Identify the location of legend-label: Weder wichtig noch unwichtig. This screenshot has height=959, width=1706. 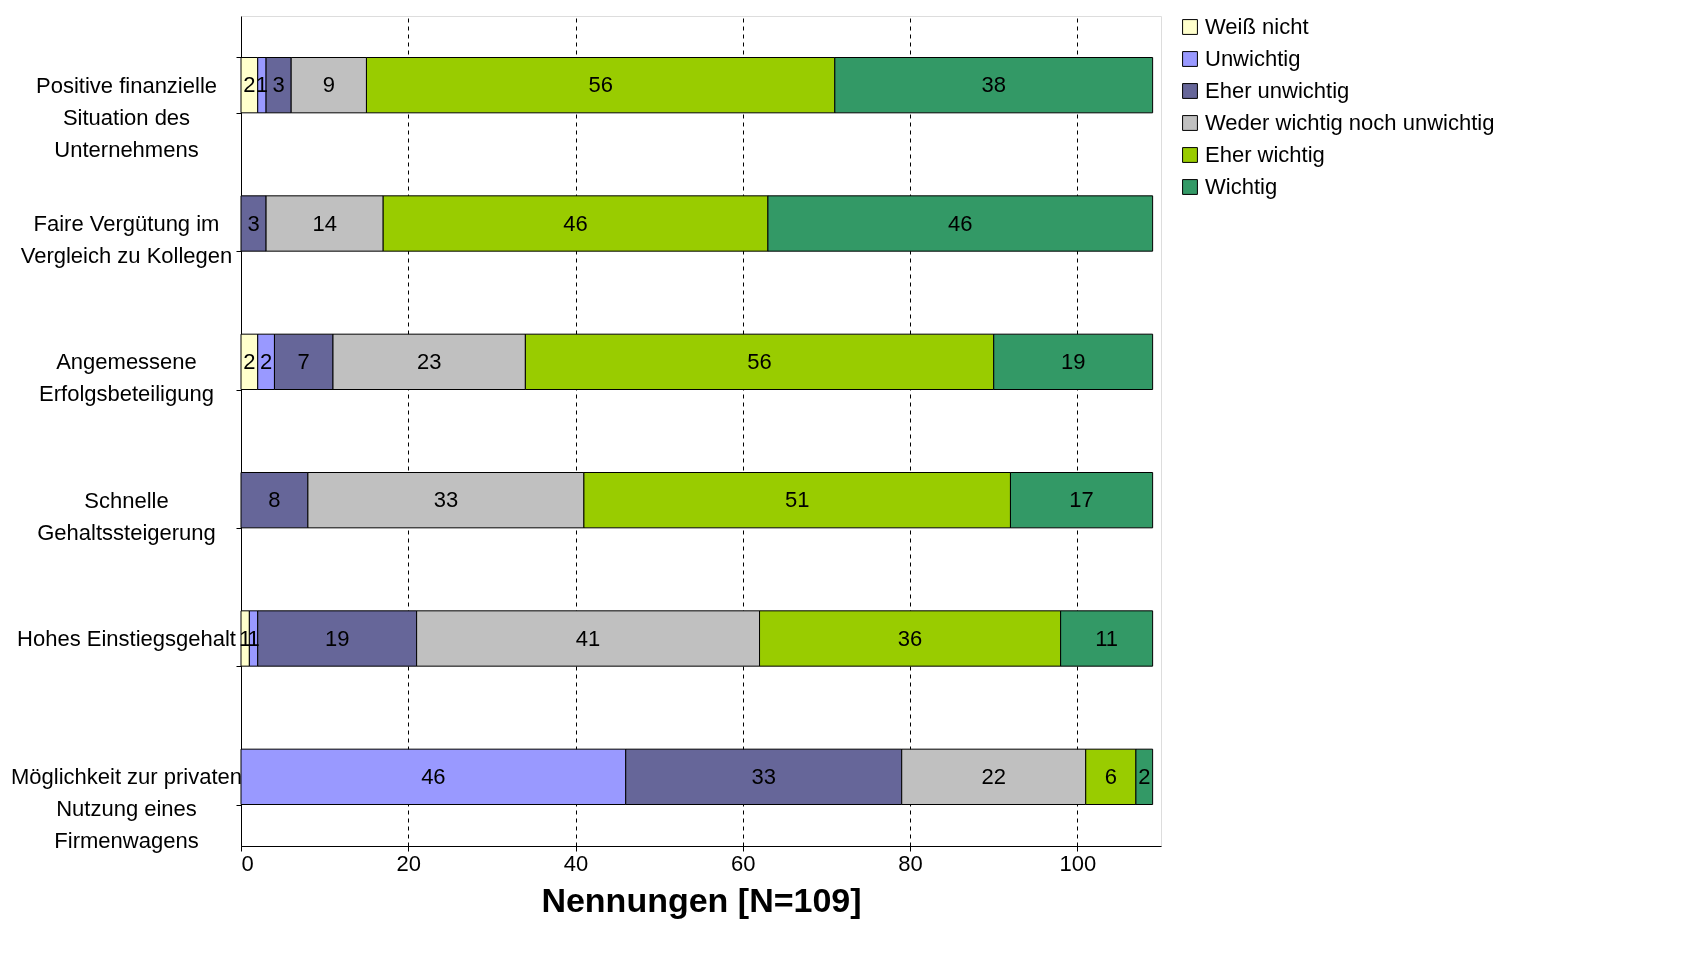
(1350, 122).